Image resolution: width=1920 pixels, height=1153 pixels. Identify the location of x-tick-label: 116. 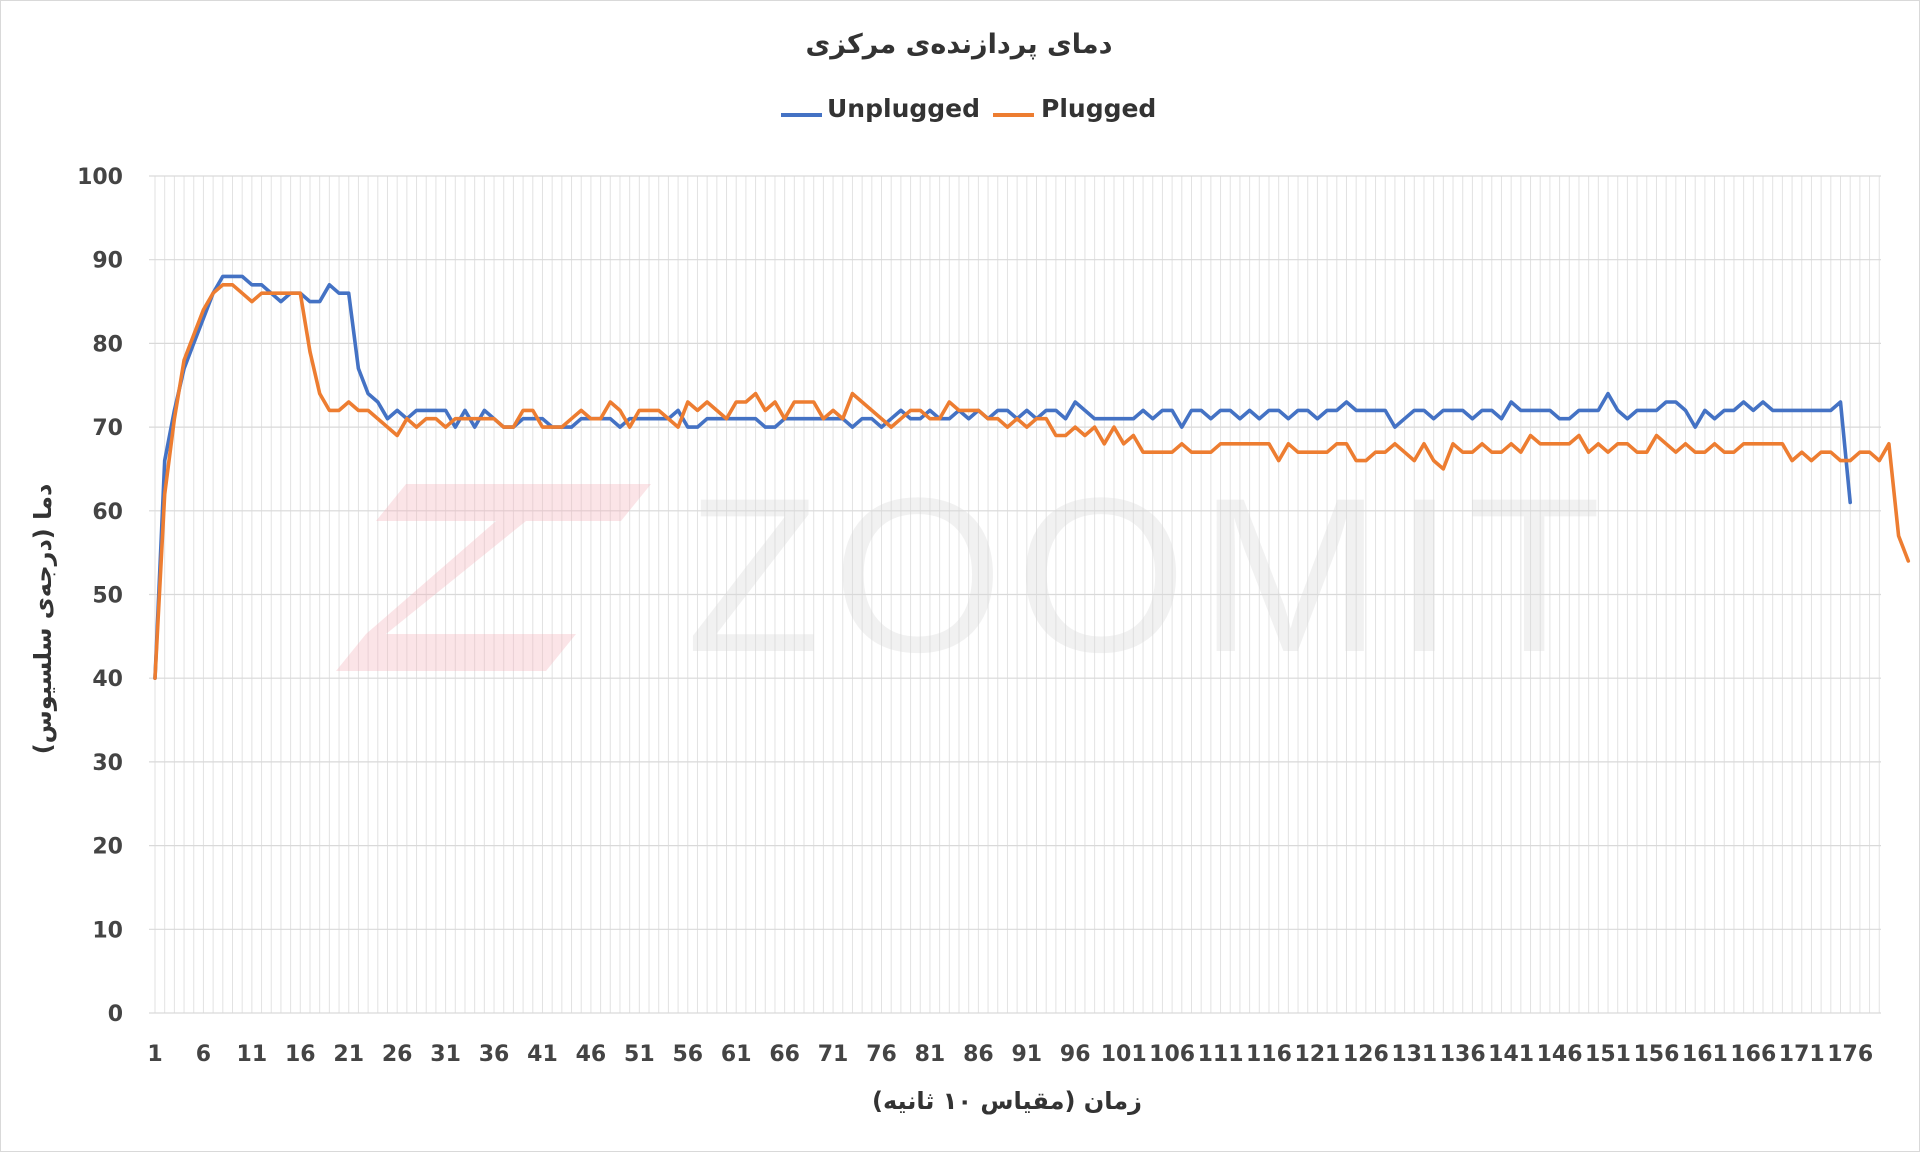
(1269, 1054).